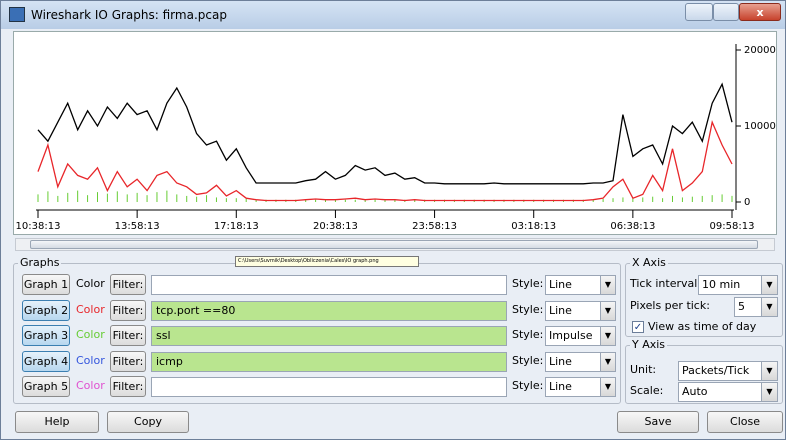  I want to click on group-label: Y Axis, so click(649, 344).